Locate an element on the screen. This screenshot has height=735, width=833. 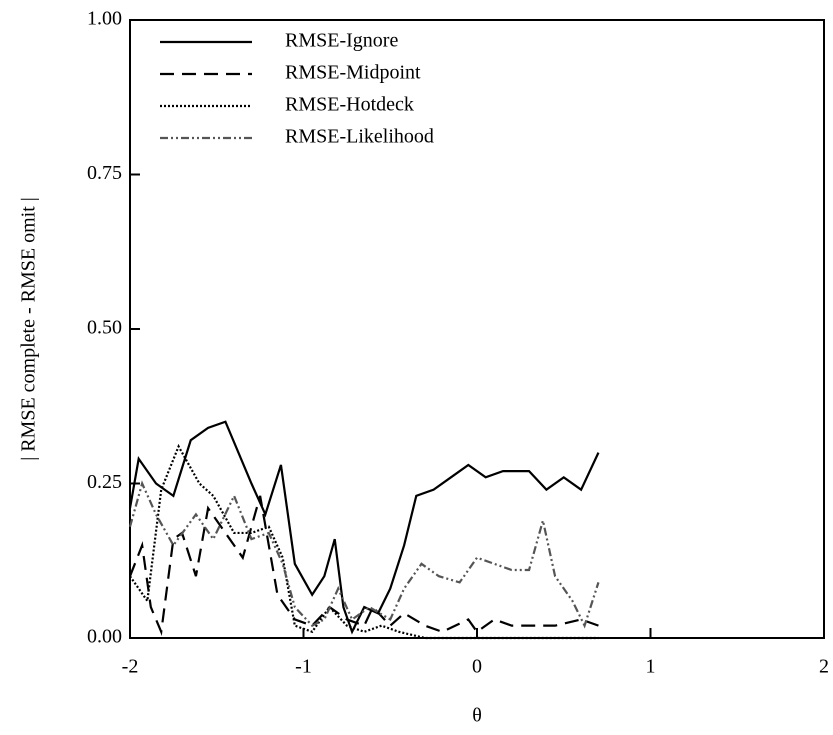
x-tick-label: 2 is located at coordinates (824, 667).